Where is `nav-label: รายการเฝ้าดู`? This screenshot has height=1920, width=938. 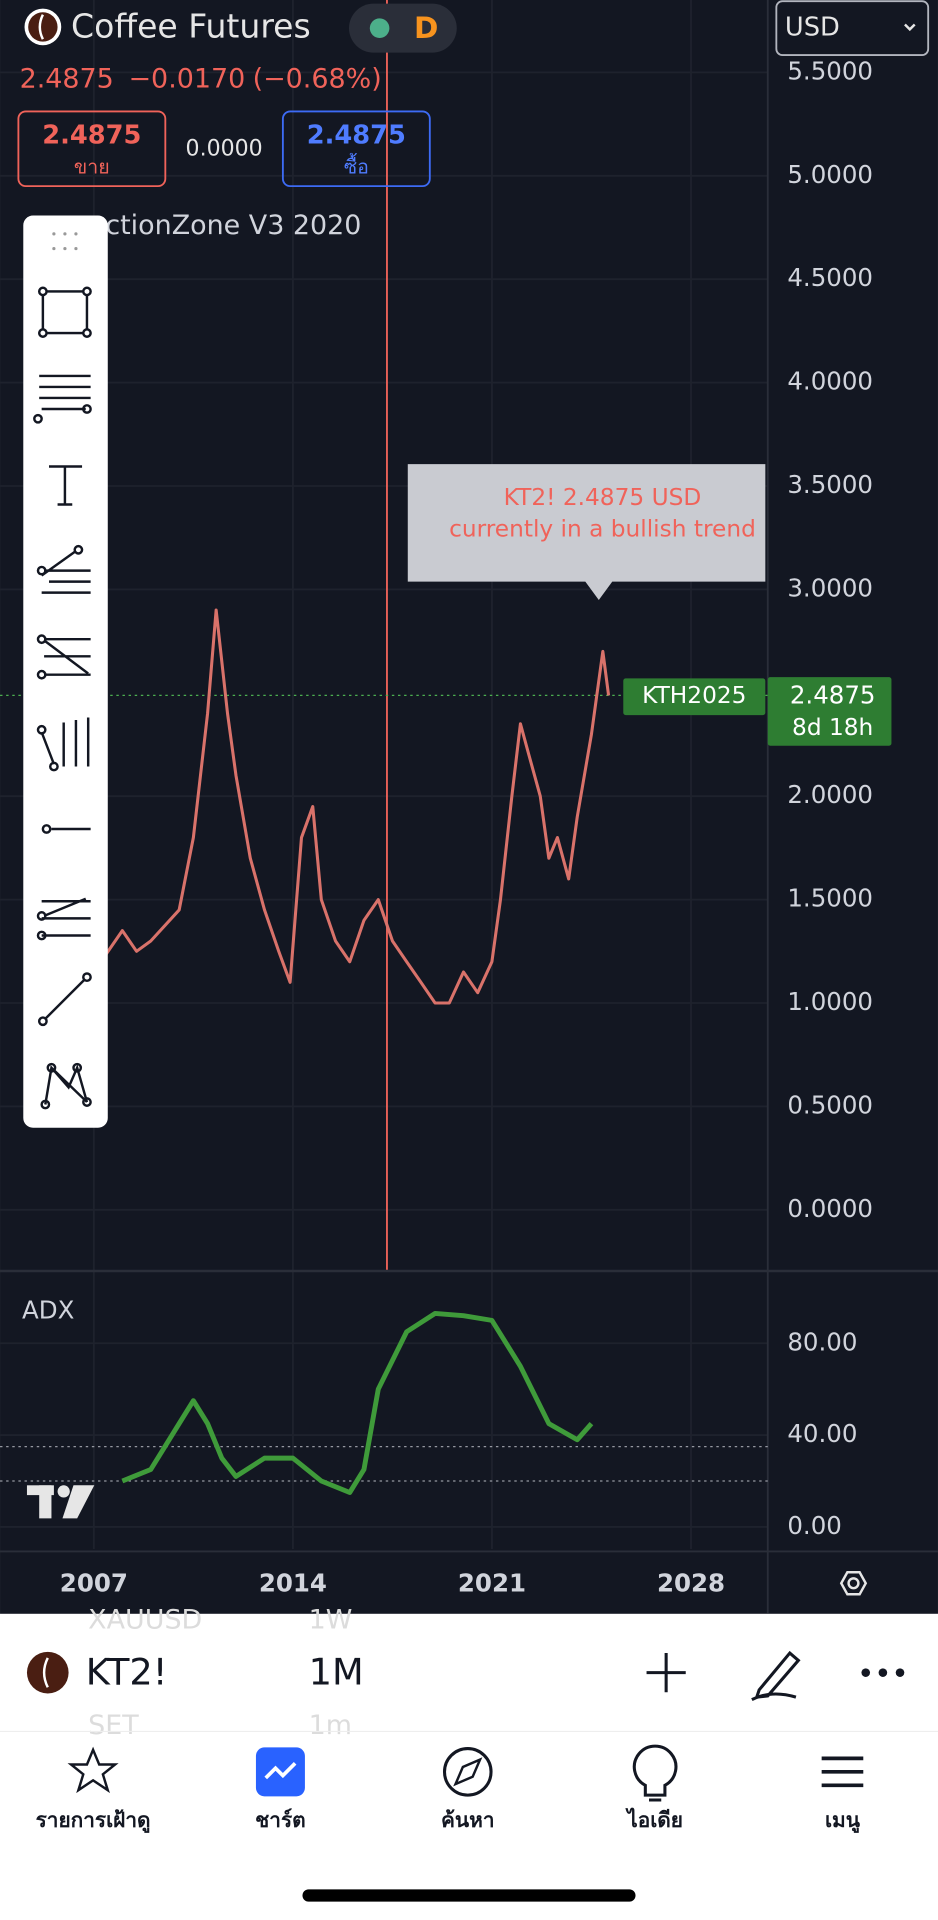 nav-label: รายการเฝ้าดู is located at coordinates (93, 1821).